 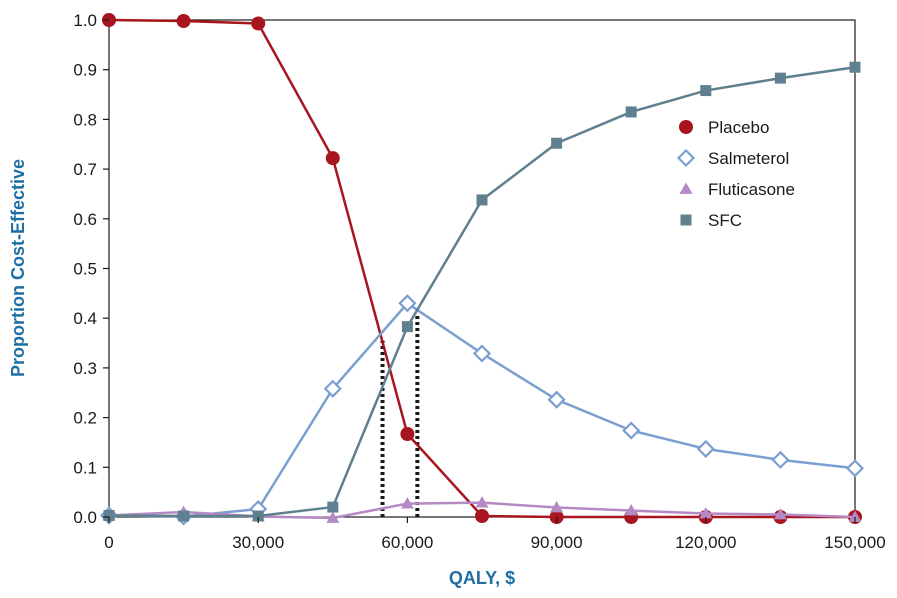 I want to click on legend-label-placebo: Placebo, so click(x=738, y=127).